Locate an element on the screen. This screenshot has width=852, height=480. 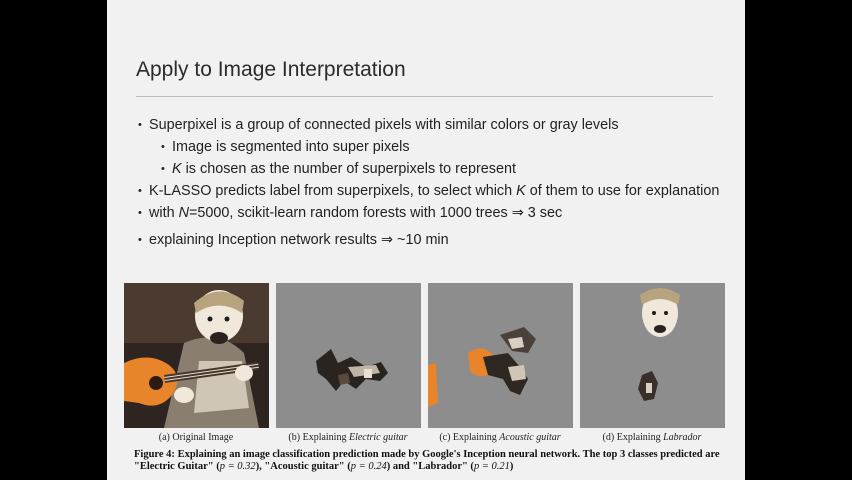
dog-with-guitar-image is located at coordinates (196, 355).